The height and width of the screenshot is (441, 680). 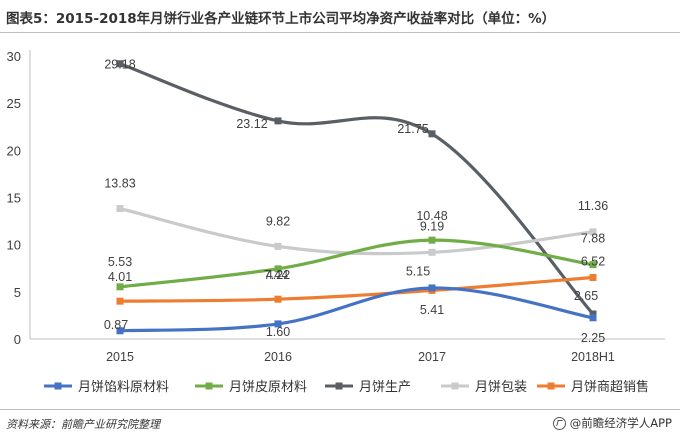 I want to click on data-label: 21.75, so click(x=412, y=129).